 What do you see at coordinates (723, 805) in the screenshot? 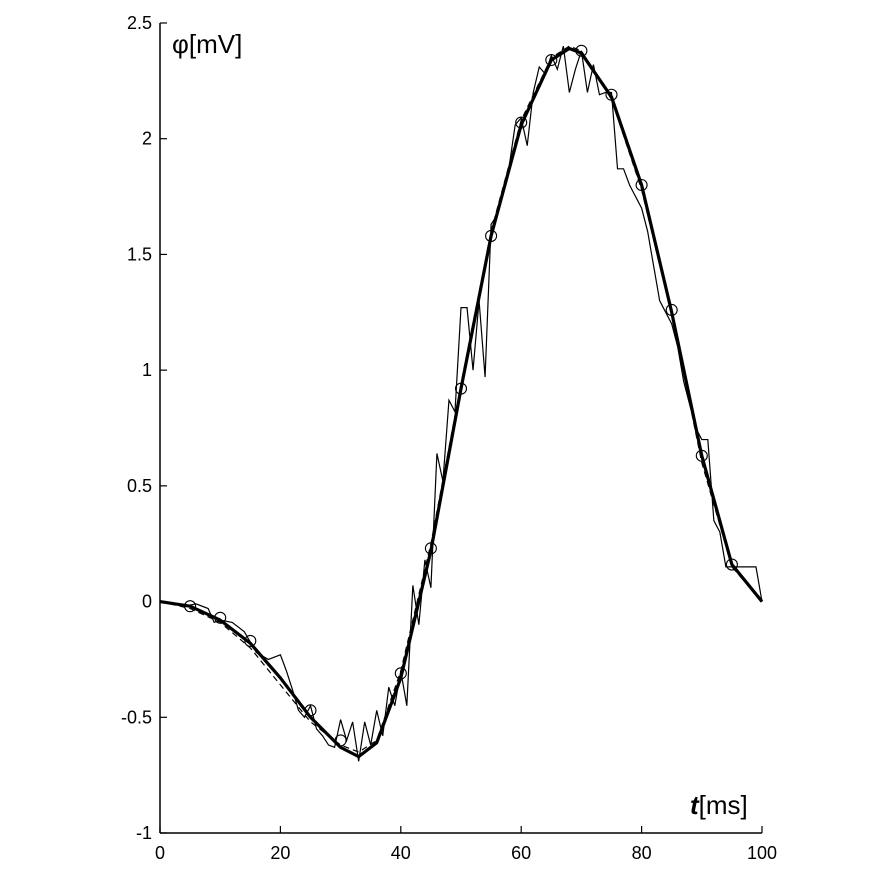
I see `x-axis-label-unit: [ms]` at bounding box center [723, 805].